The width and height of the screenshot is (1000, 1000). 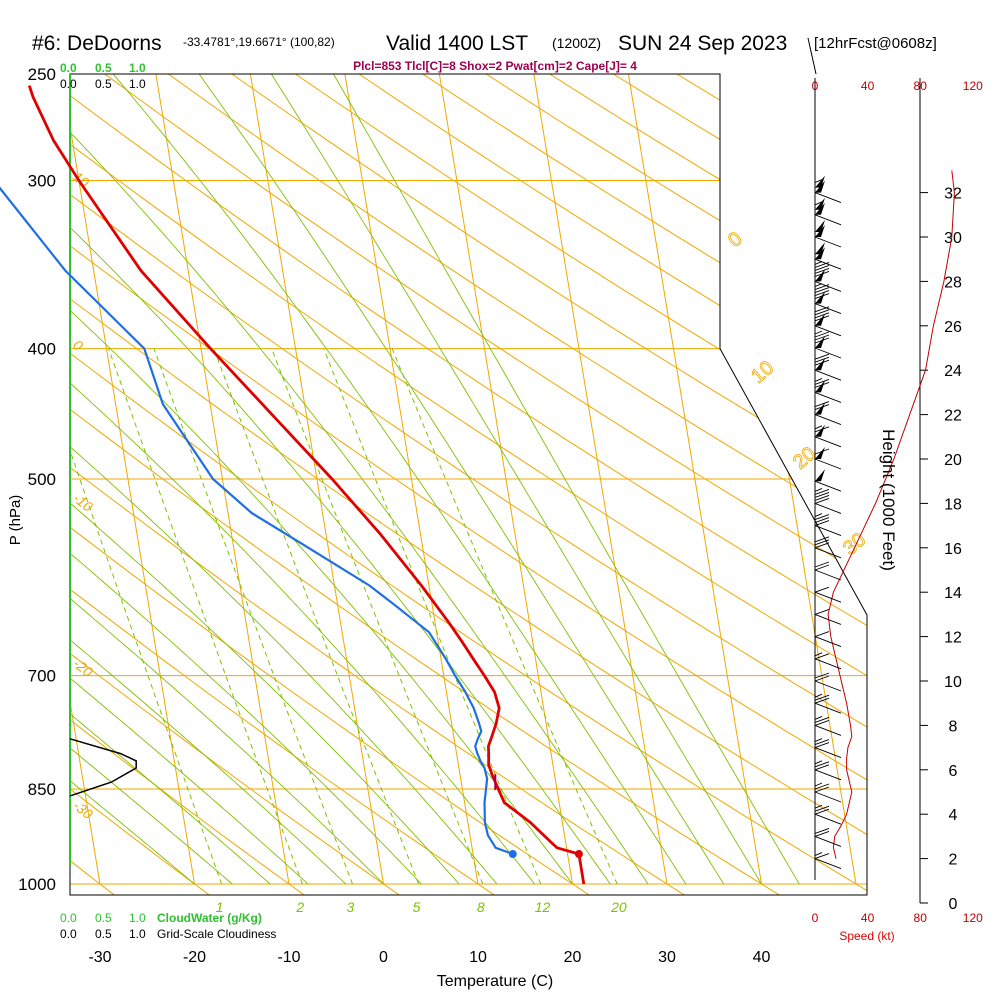 I want to click on cloudwater-top-tick-1: 0.5, so click(x=103, y=68).